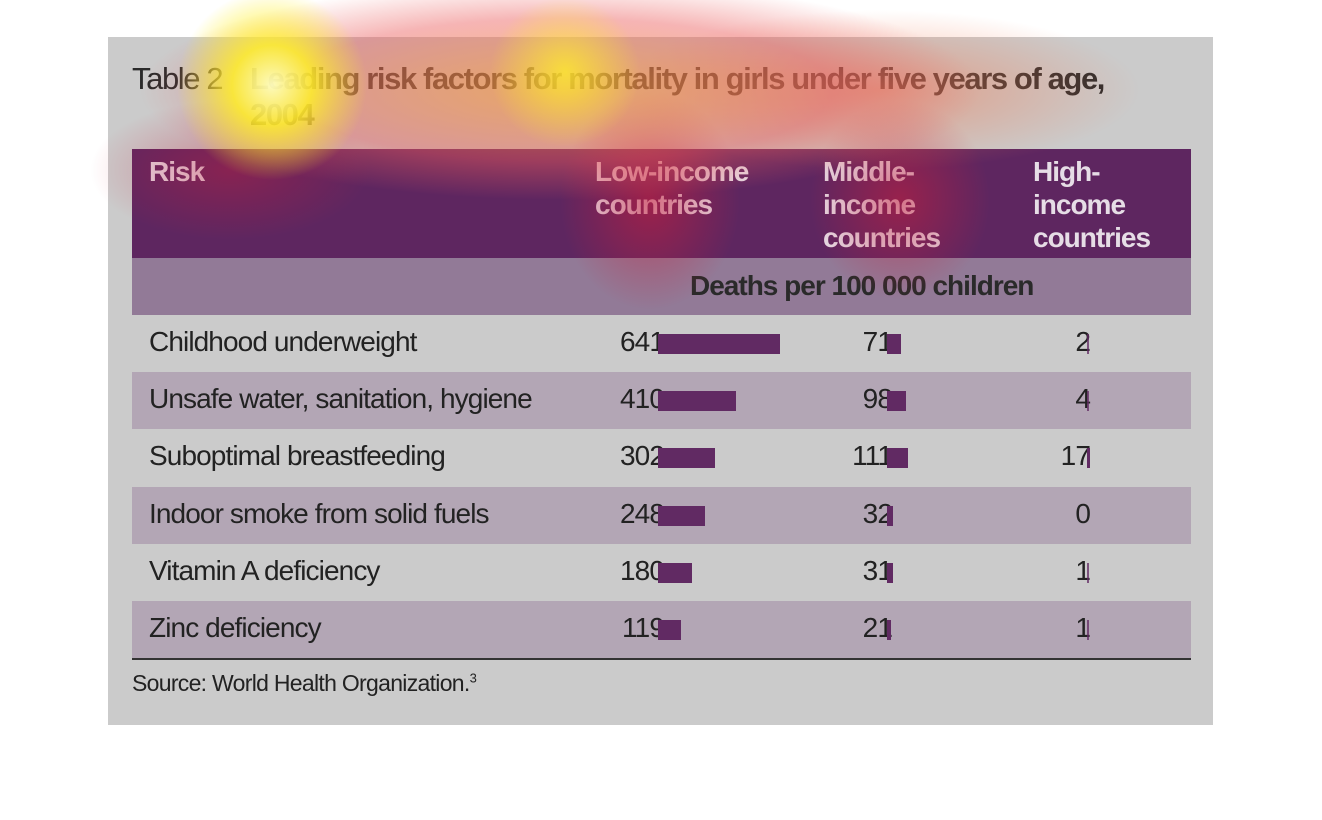 Image resolution: width=1322 pixels, height=820 pixels. What do you see at coordinates (642, 513) in the screenshot?
I see `low-income-value: 248` at bounding box center [642, 513].